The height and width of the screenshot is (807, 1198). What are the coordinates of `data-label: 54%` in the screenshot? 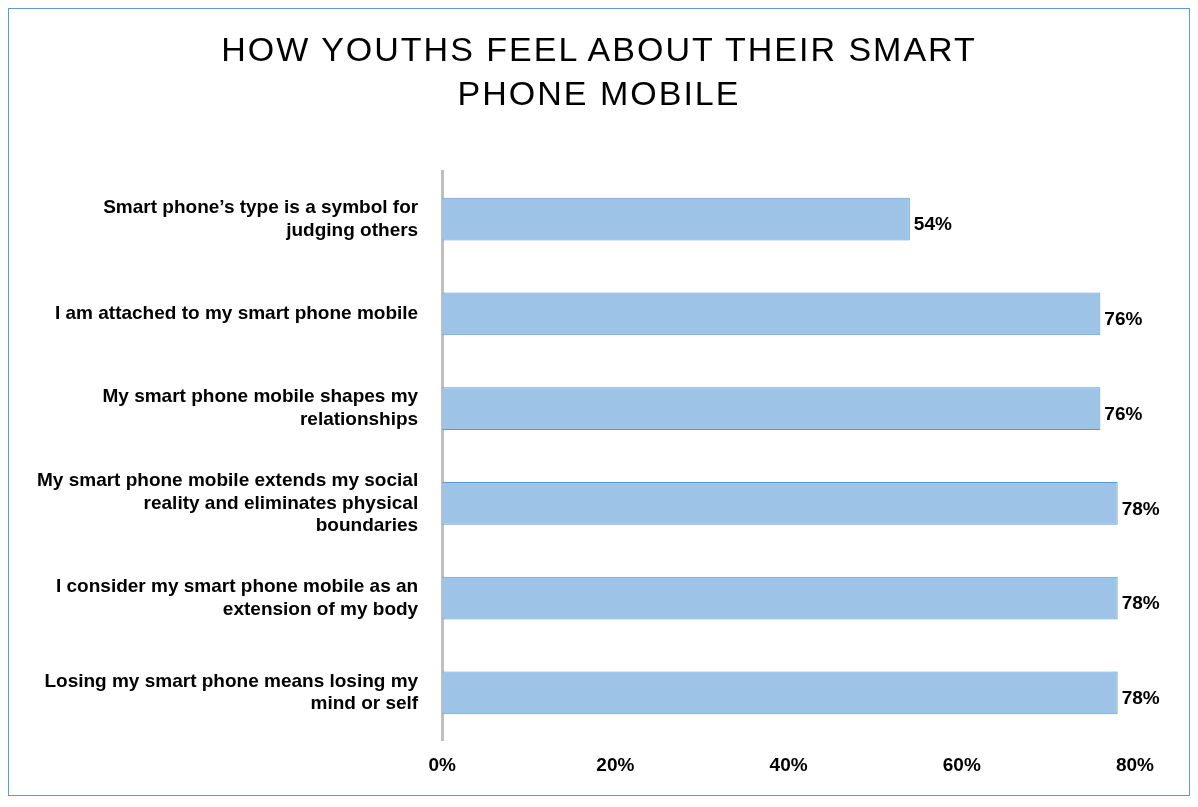 It's located at (932, 224).